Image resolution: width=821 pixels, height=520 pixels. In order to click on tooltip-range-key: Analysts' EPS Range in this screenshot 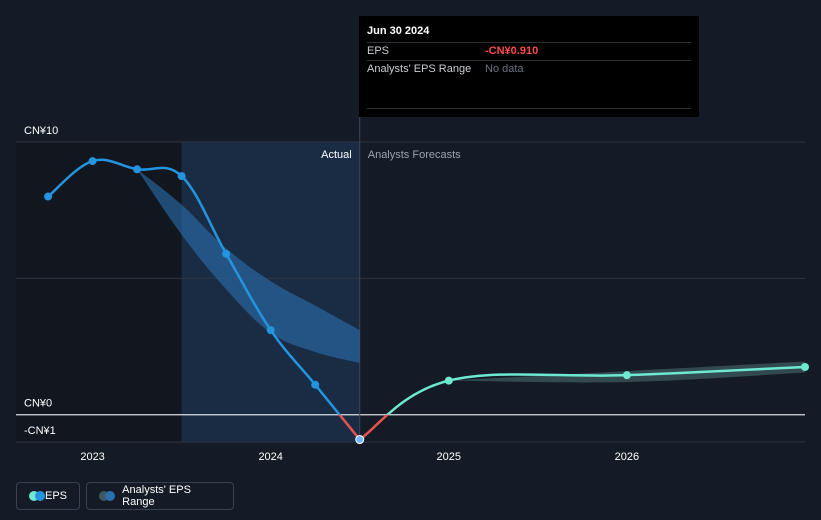, I will do `click(419, 69)`.